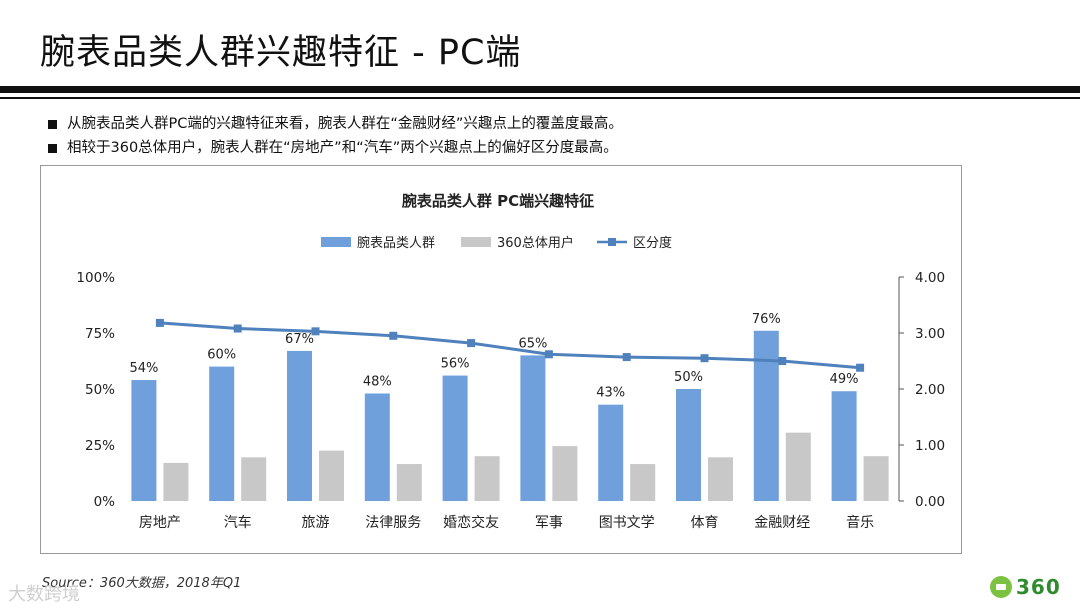 This screenshot has height=608, width=1080. I want to click on legend-label: 腕表品类人群, so click(396, 243).